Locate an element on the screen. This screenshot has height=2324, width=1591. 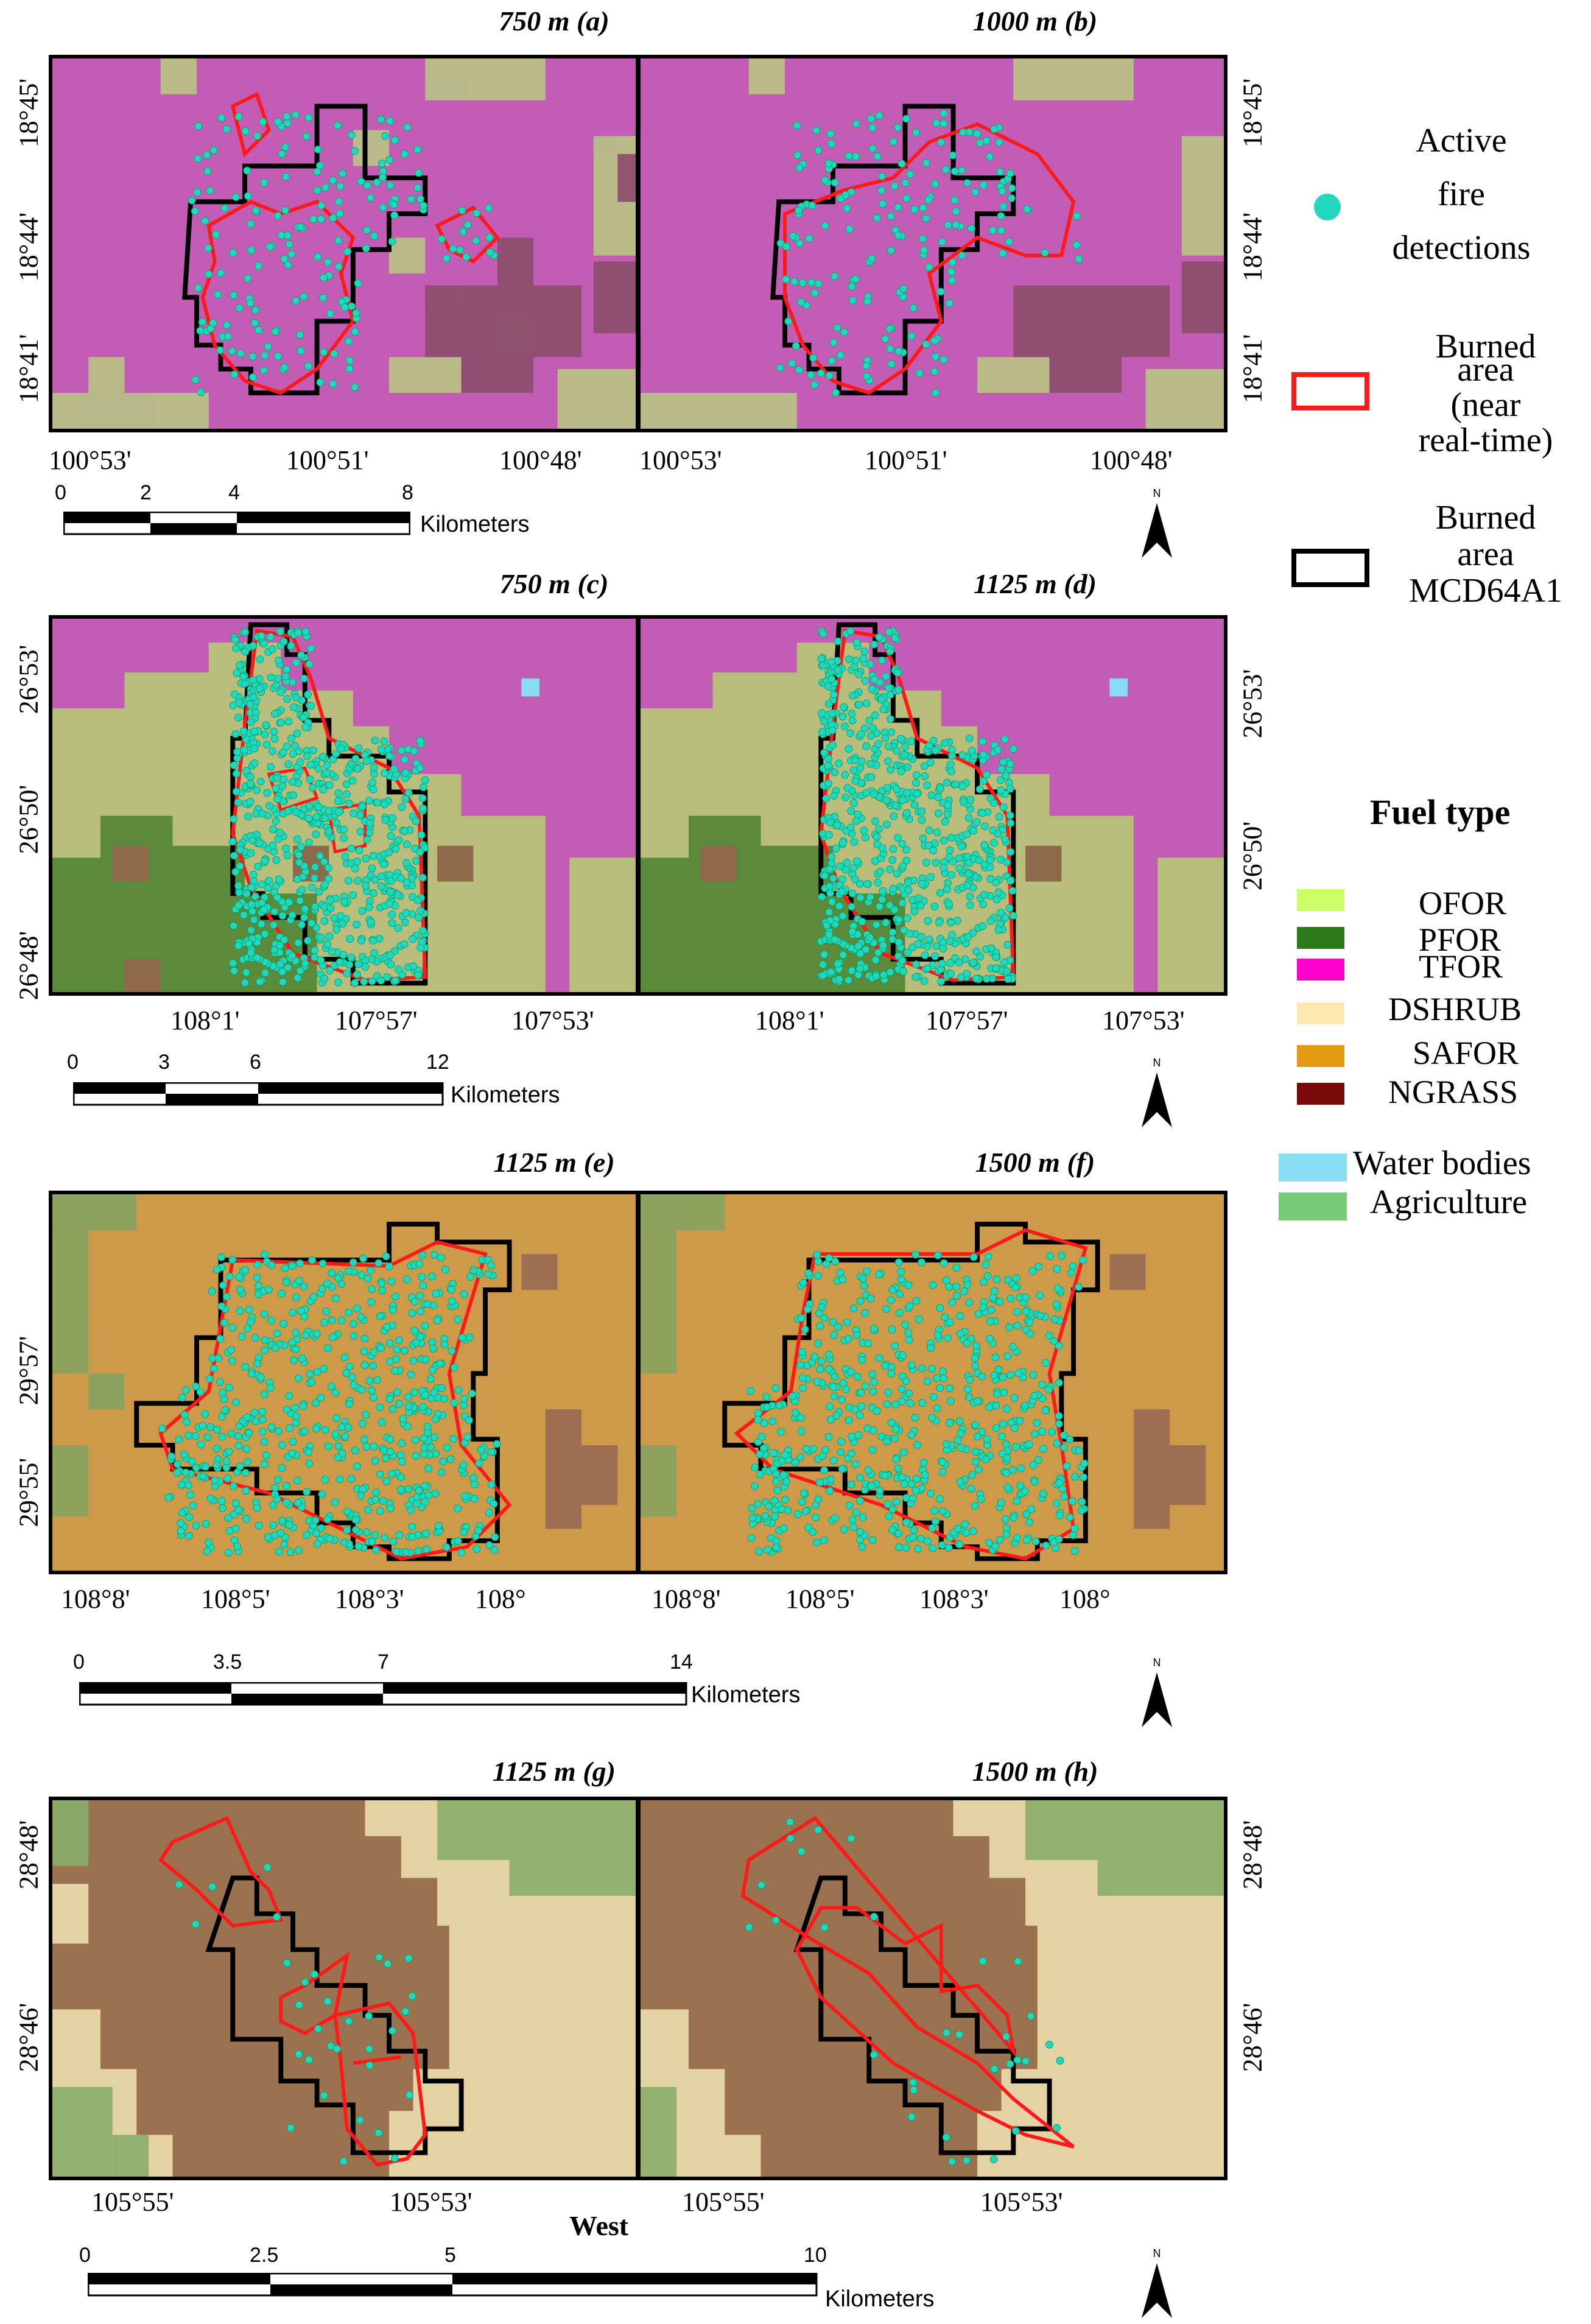
north-arrow-4: N is located at coordinates (1157, 2285).